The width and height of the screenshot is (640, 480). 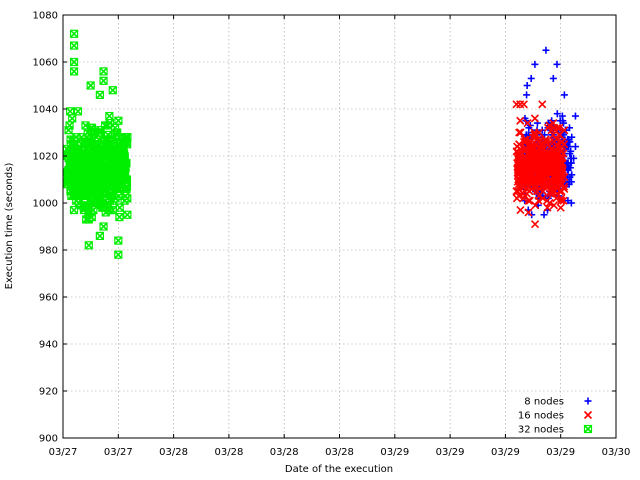 I want to click on y-tick-label: 980, so click(x=48, y=251).